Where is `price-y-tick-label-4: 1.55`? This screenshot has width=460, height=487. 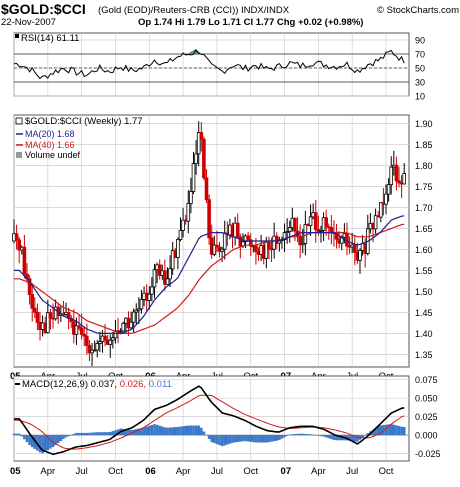
price-y-tick-label-4: 1.55 is located at coordinates (424, 271).